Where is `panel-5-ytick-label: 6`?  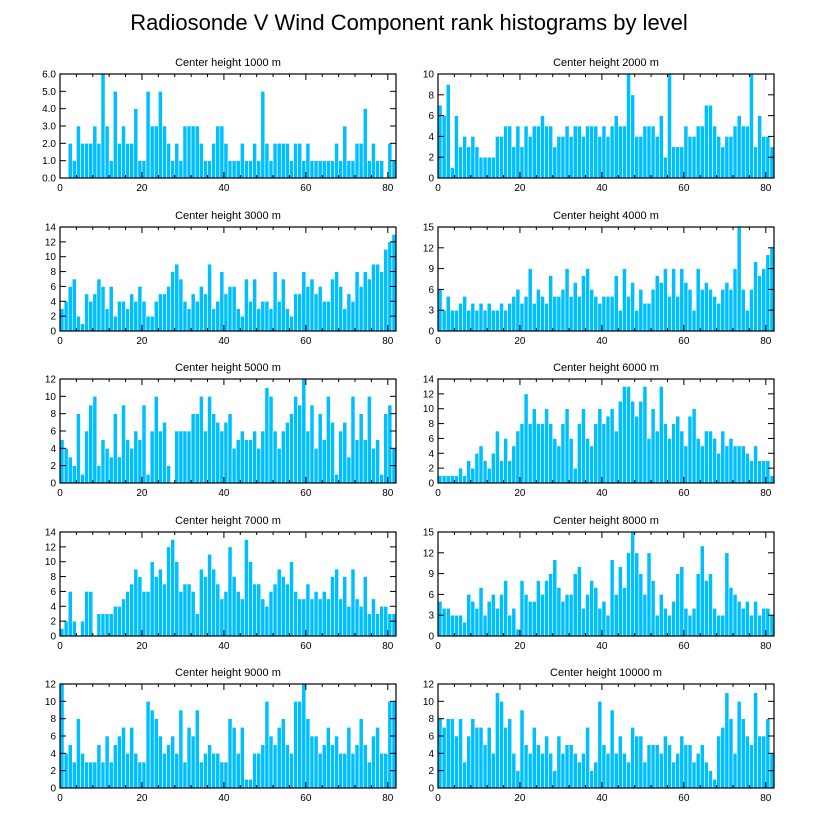
panel-5-ytick-label: 6 is located at coordinates (53, 432).